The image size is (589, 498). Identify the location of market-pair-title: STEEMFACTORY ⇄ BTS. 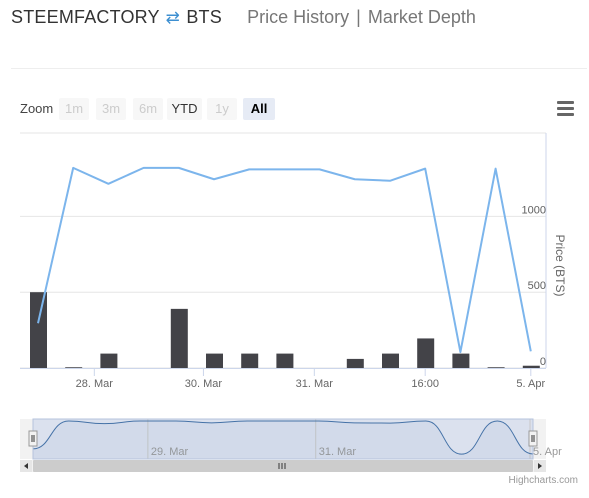
(119, 17).